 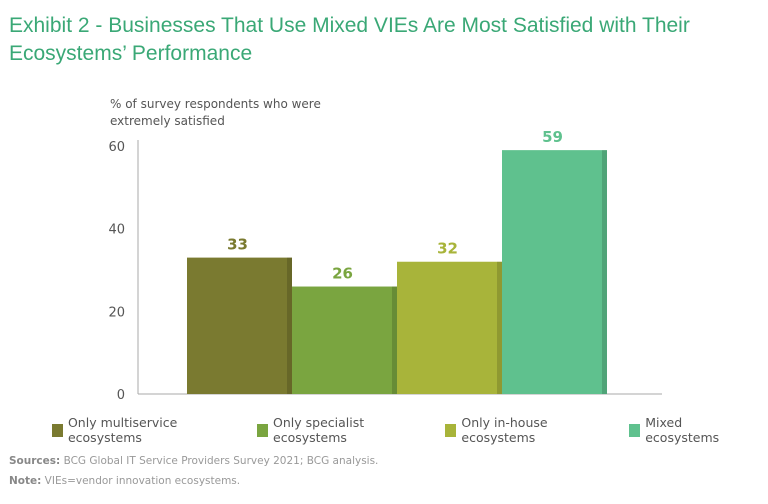 I want to click on legend-item: Mixed ecosystems, so click(x=689, y=430).